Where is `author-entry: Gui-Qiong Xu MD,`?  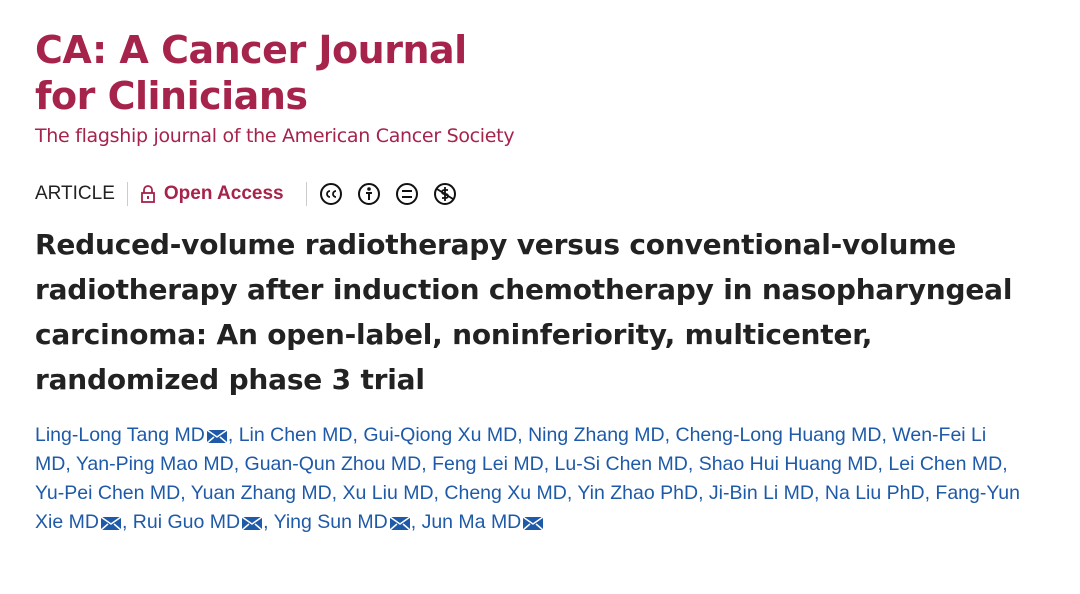
author-entry: Gui-Qiong Xu MD, is located at coordinates (442, 435).